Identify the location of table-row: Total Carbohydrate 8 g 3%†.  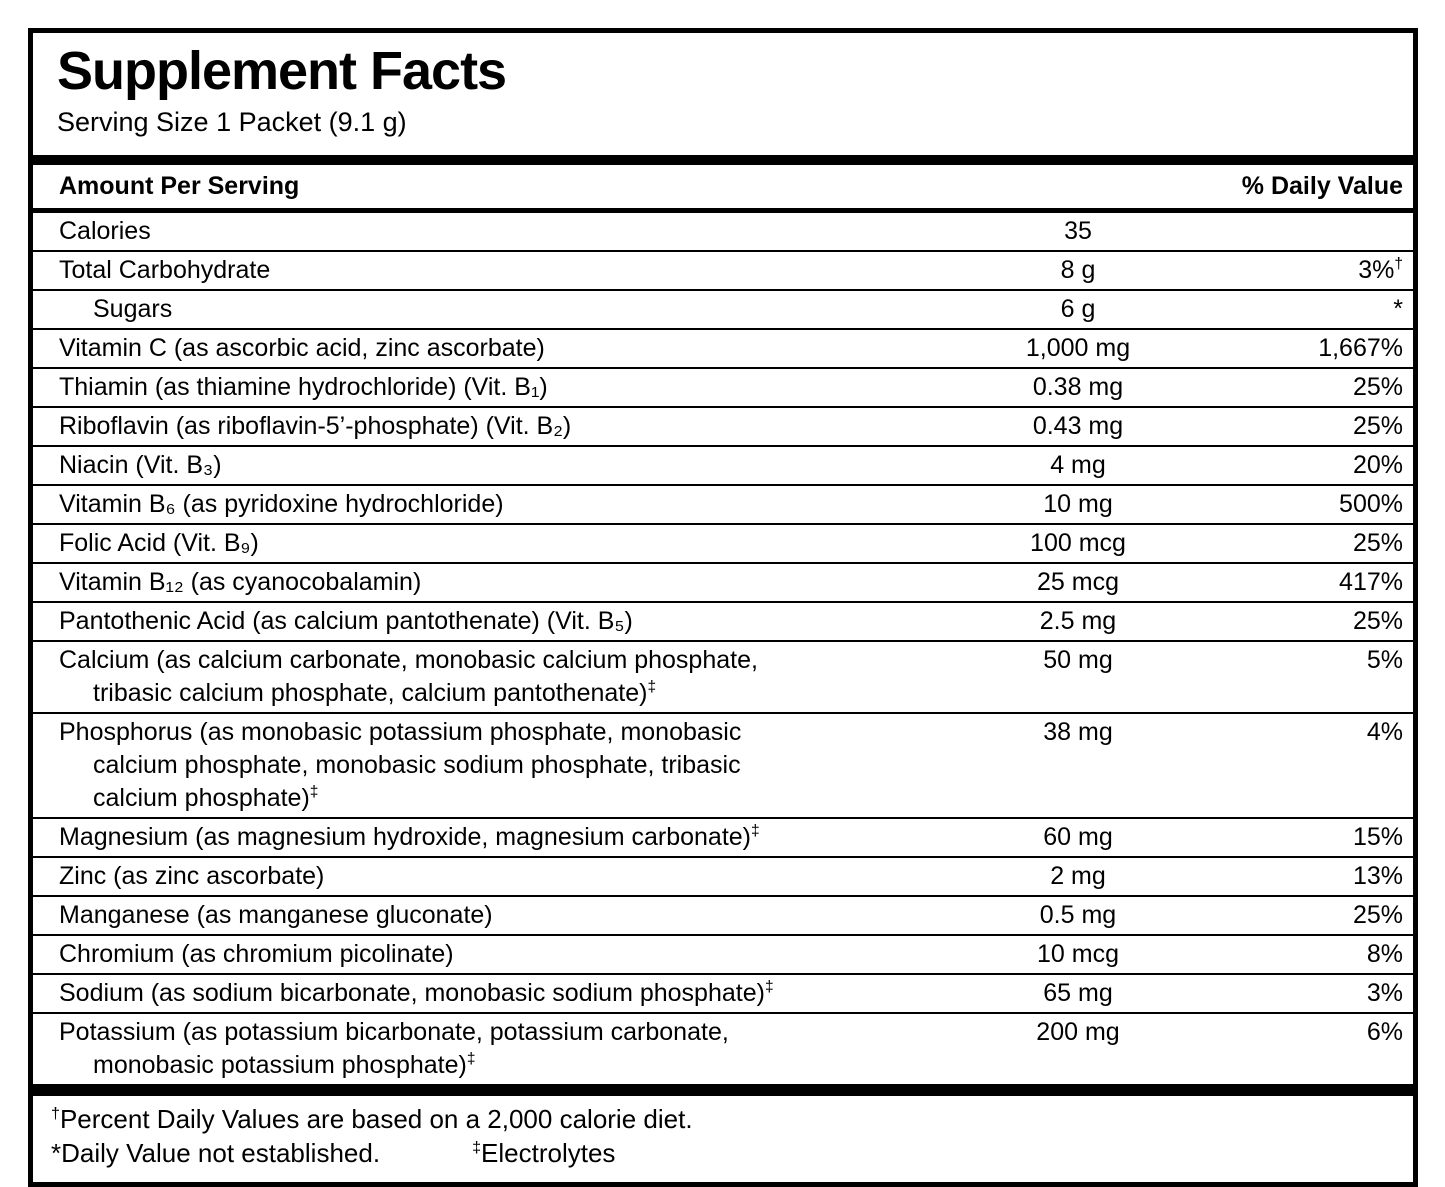
(723, 269).